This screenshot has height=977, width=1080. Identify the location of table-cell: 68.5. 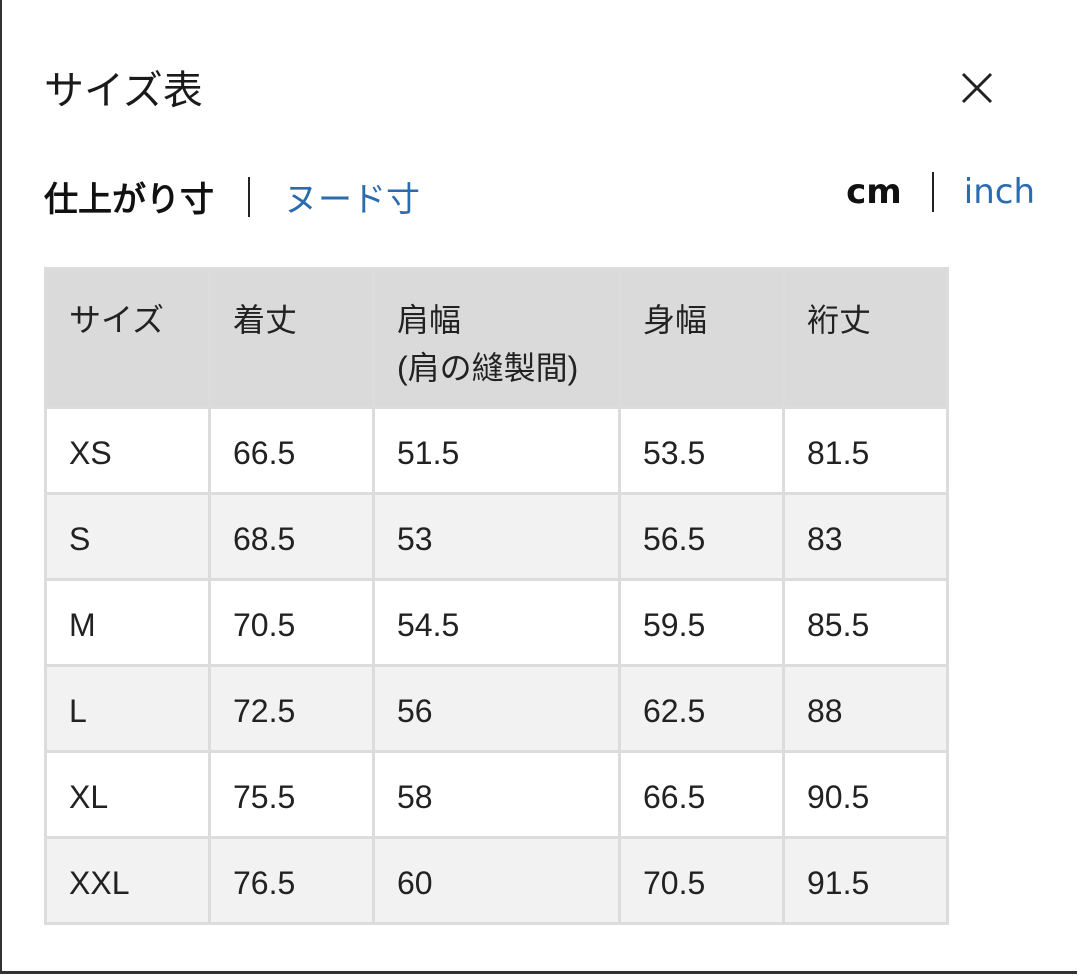
(291, 536).